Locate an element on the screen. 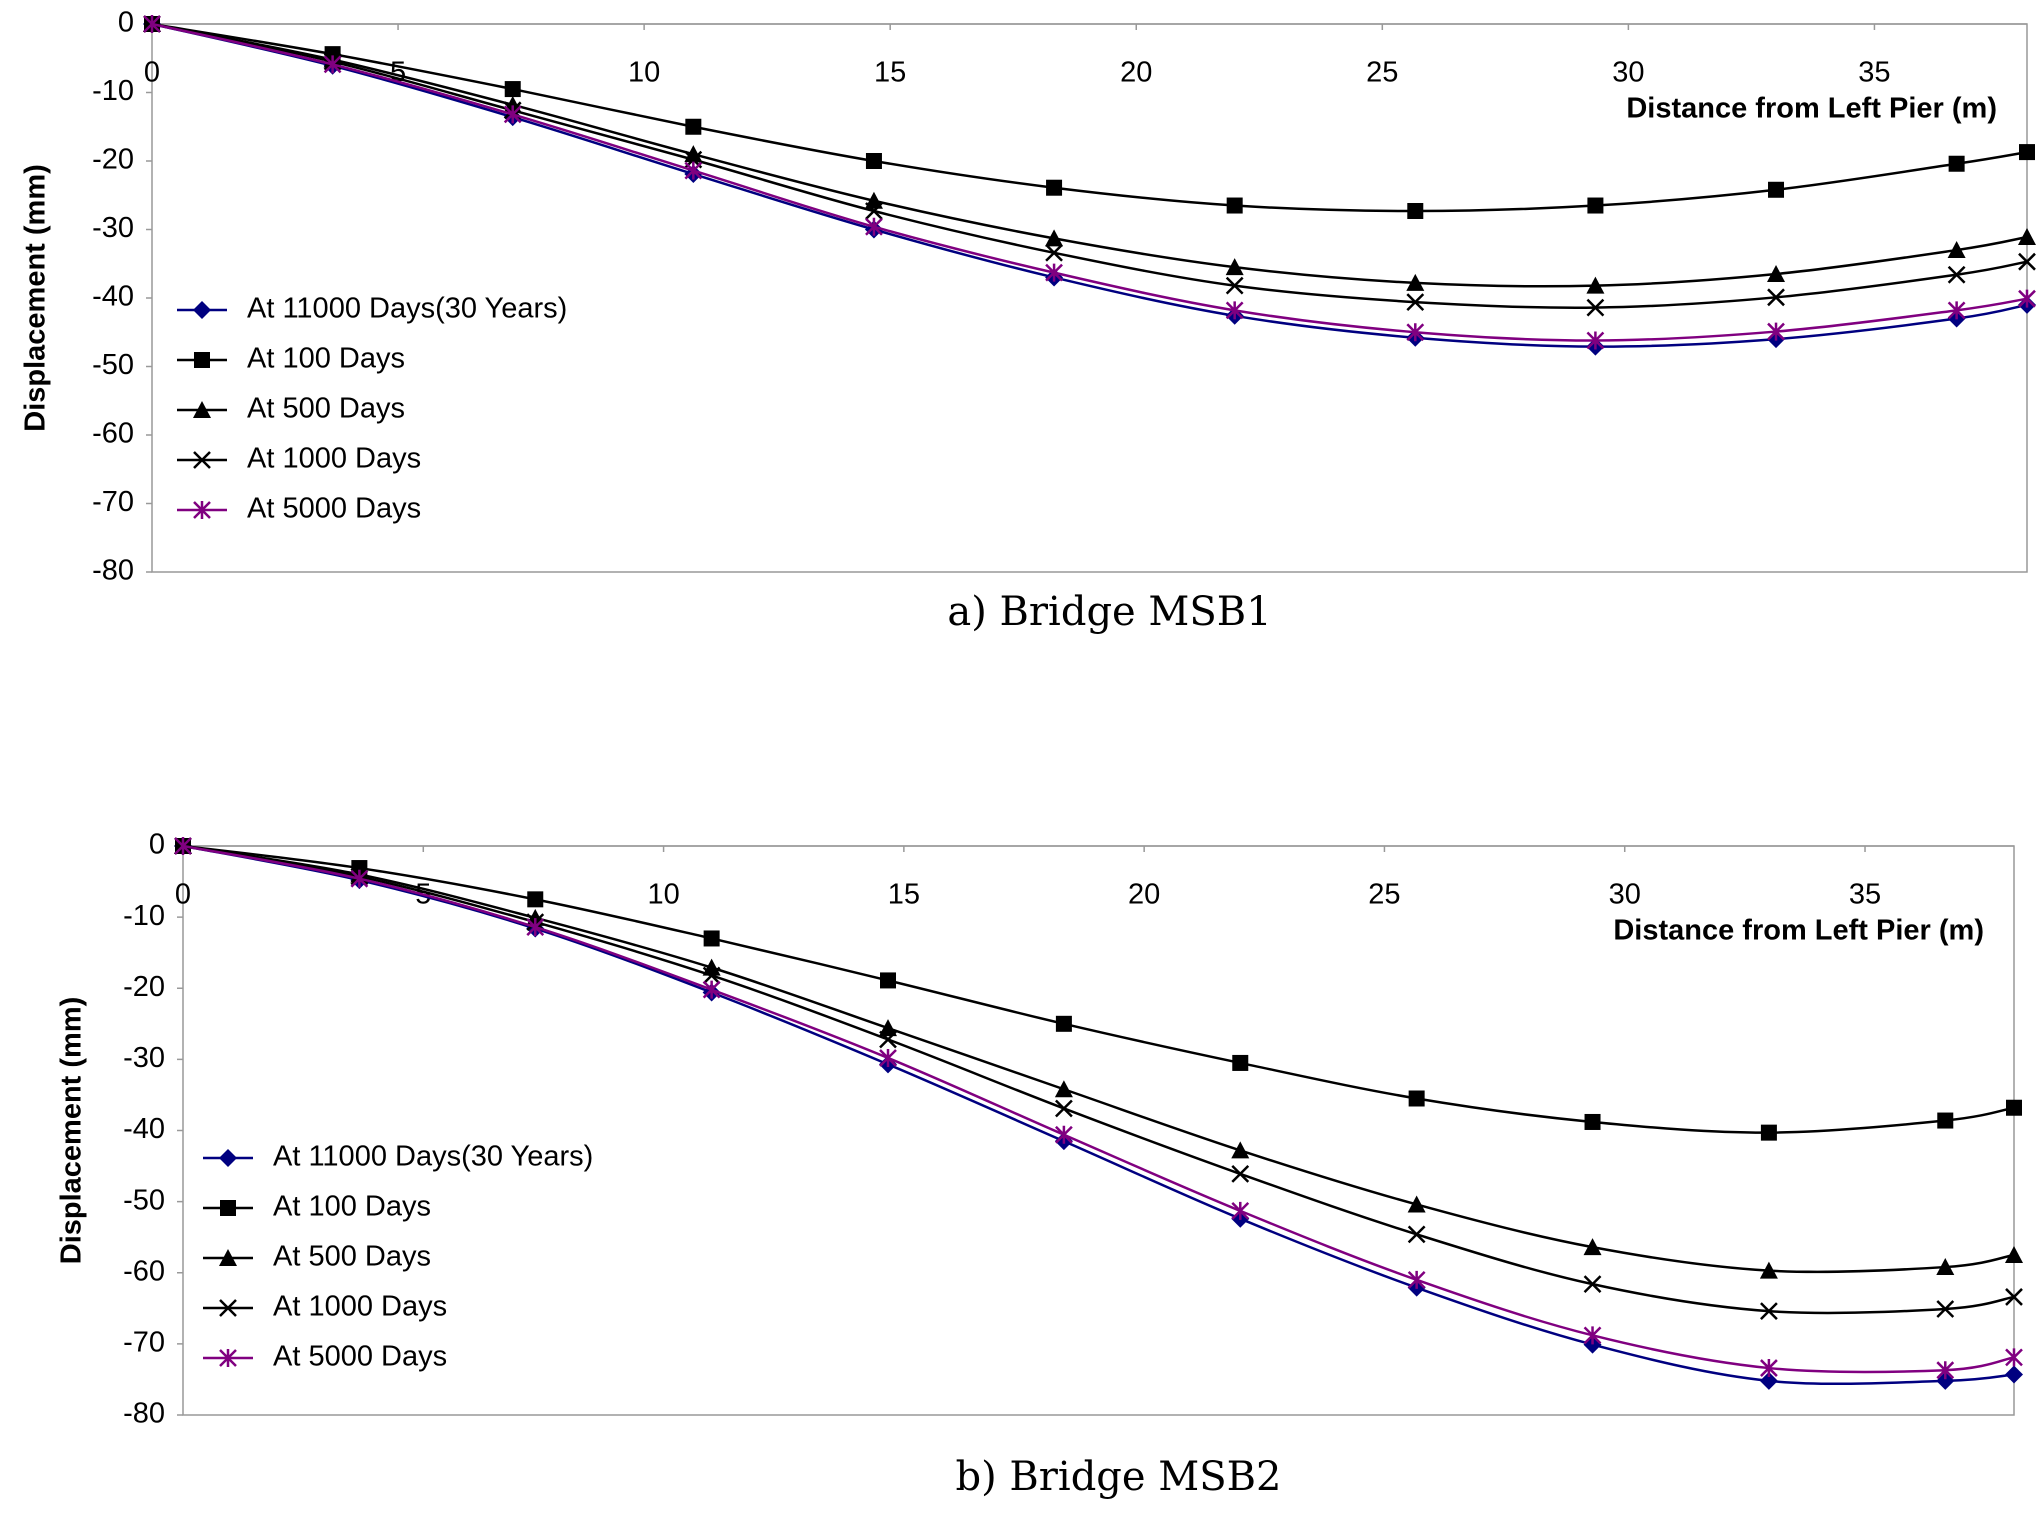 The image size is (2041, 1531). x-tick-label: 15 is located at coordinates (904, 895).